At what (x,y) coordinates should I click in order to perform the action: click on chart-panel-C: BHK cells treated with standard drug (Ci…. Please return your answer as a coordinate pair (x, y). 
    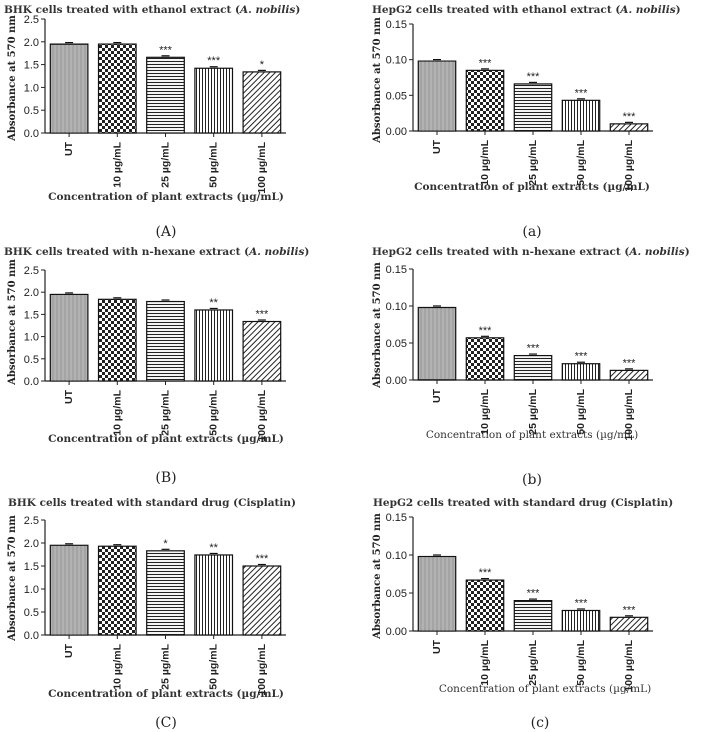
    Looking at the image, I should click on (151, 614).